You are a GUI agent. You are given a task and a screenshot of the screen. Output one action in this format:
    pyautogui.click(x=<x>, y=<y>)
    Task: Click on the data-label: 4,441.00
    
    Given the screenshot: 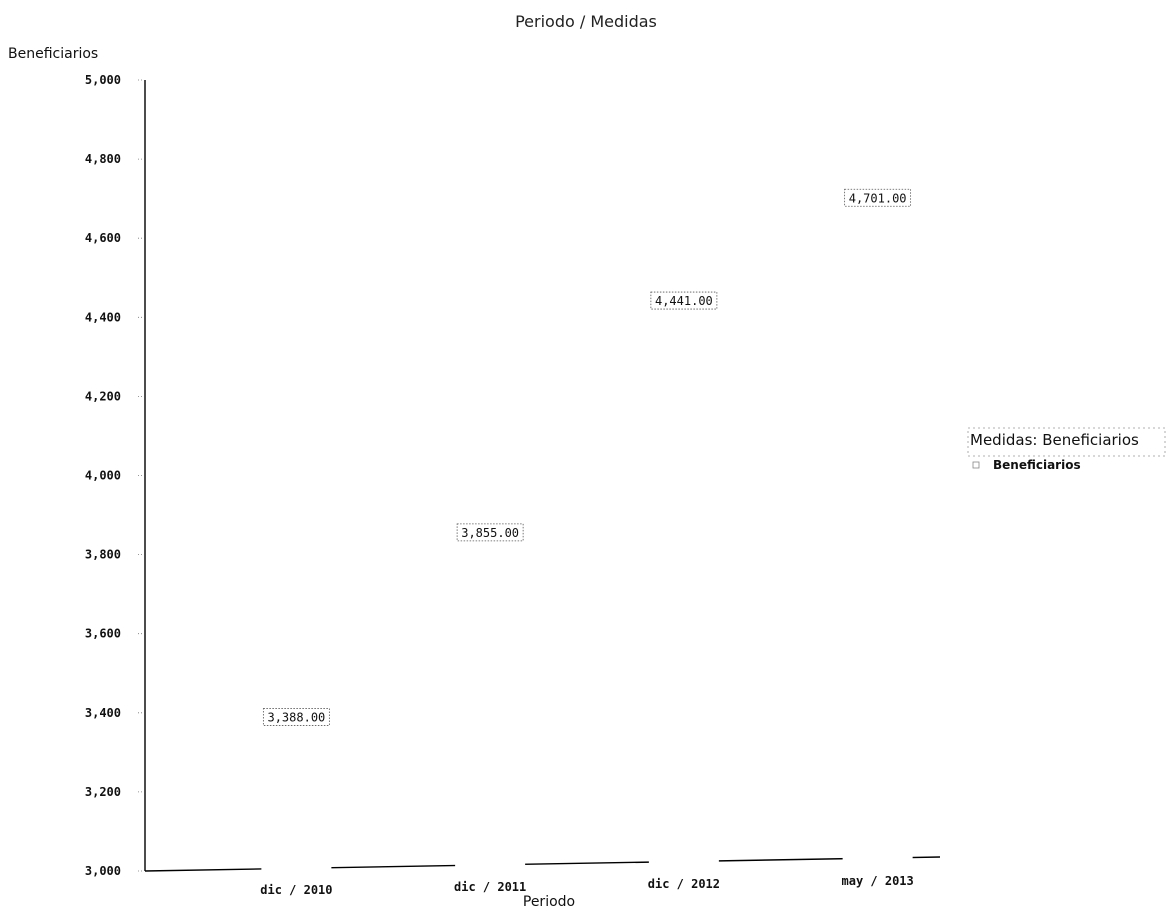 What is the action you would take?
    pyautogui.click(x=684, y=301)
    